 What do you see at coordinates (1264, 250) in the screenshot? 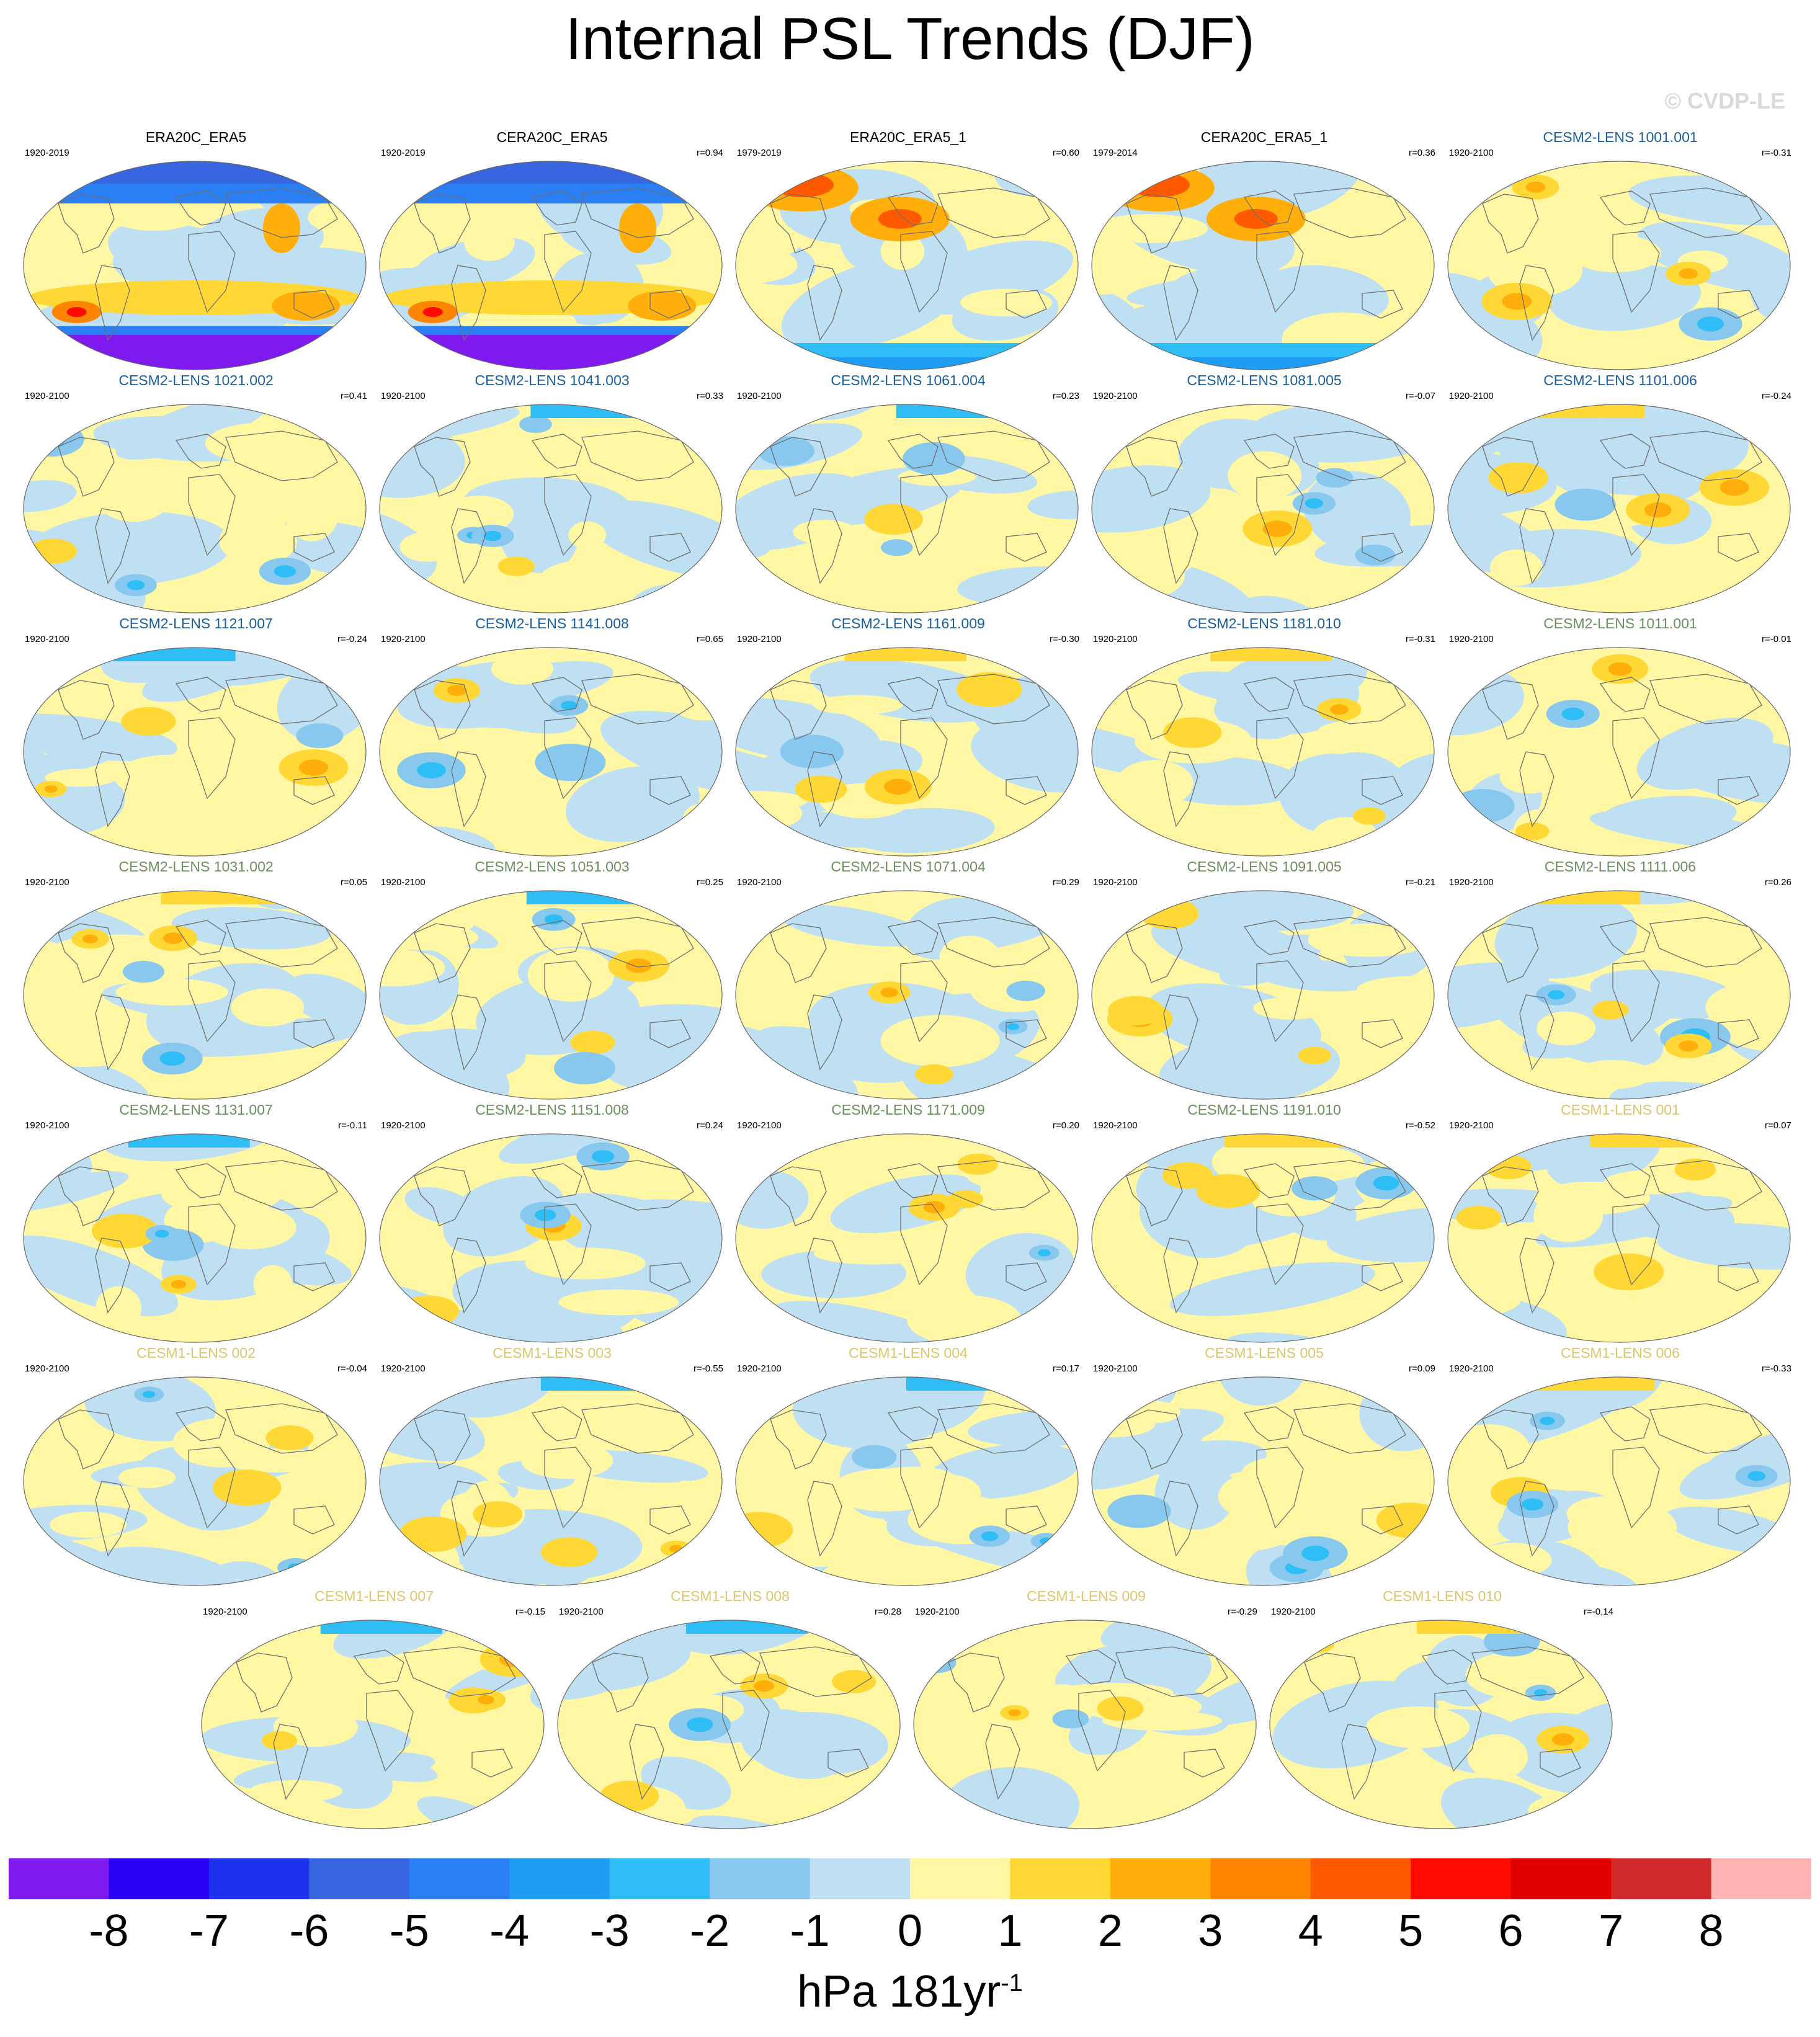
I see `map-panel: CERA20C_ERA5_1 1979-2014 r=0.36` at bounding box center [1264, 250].